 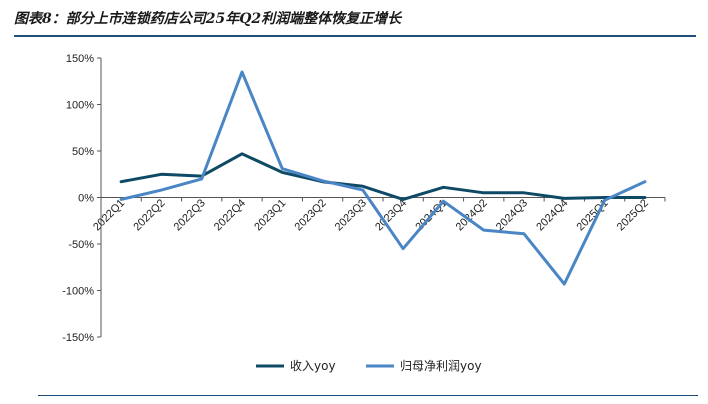 What do you see at coordinates (313, 366) in the screenshot?
I see `legend-label-1: 收入yoy` at bounding box center [313, 366].